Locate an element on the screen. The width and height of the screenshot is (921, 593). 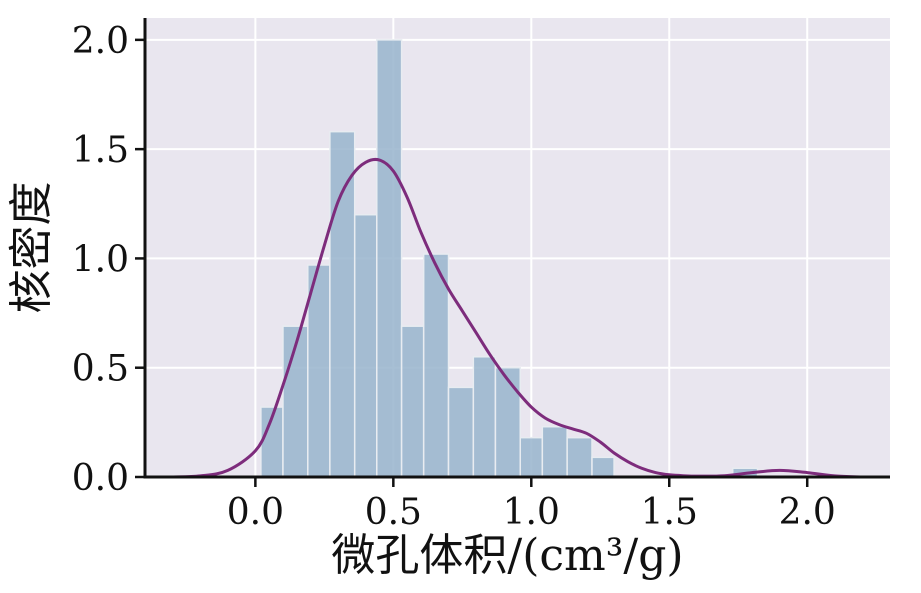
x-tick-label: 1.5 is located at coordinates (669, 512).